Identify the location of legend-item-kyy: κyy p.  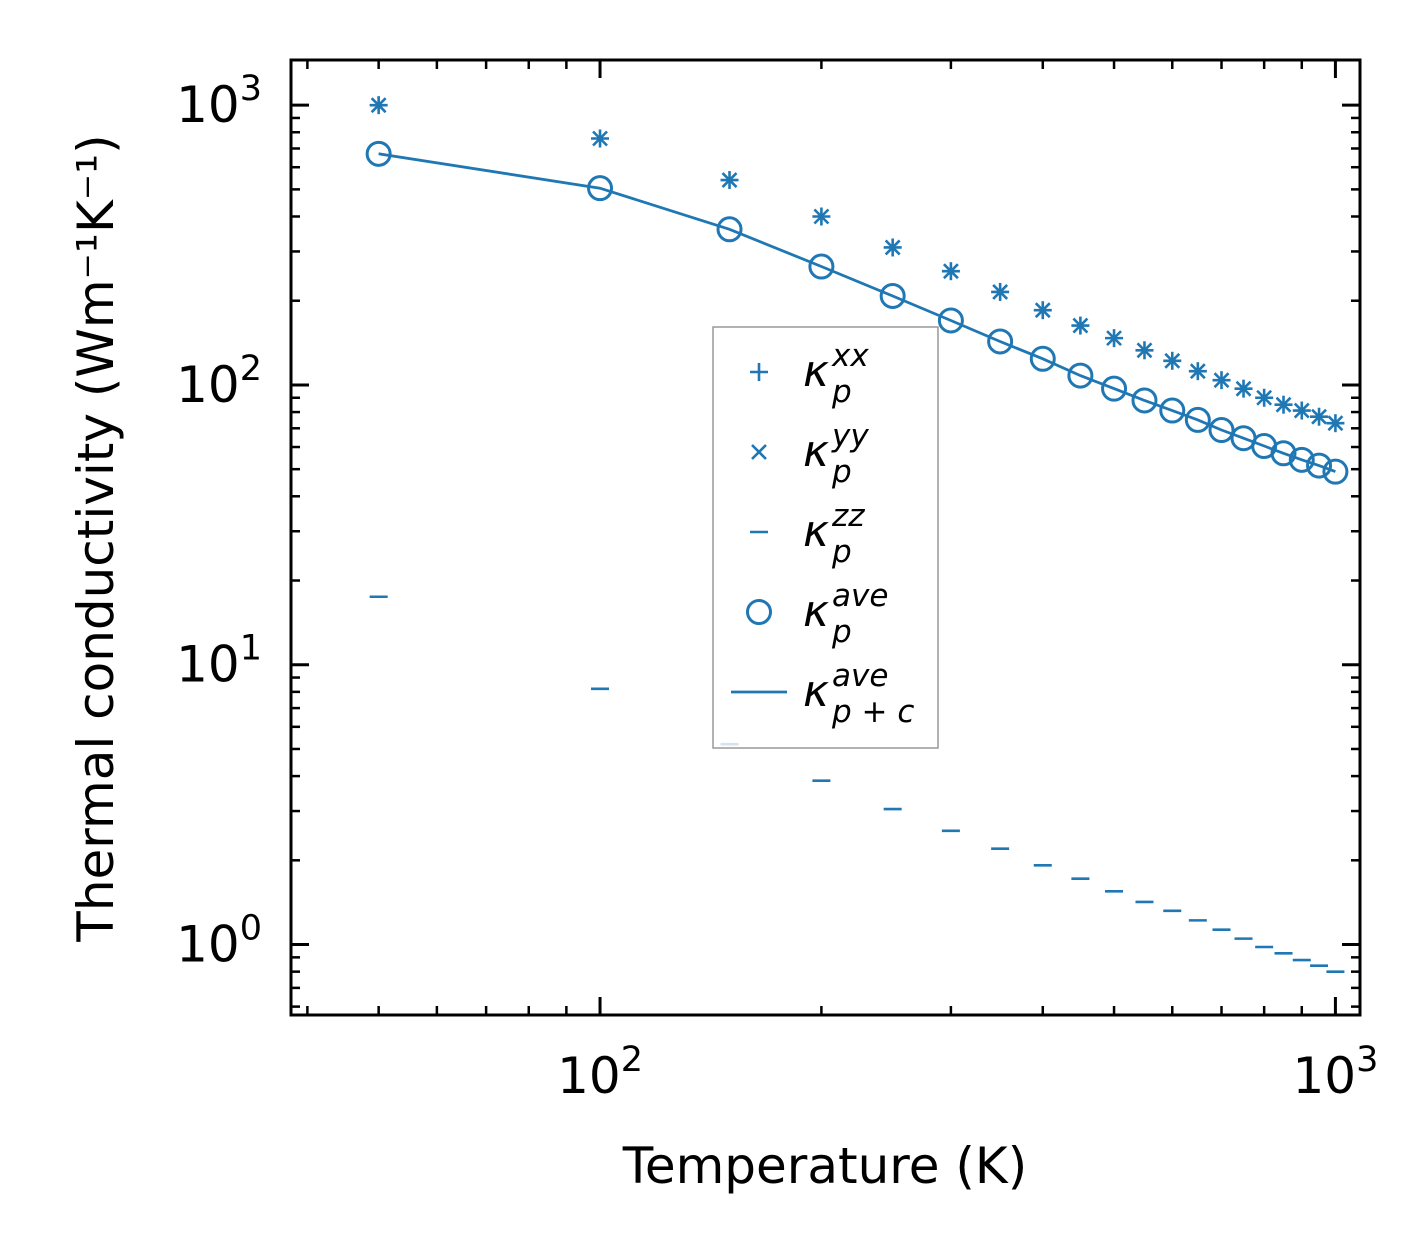
(810, 454).